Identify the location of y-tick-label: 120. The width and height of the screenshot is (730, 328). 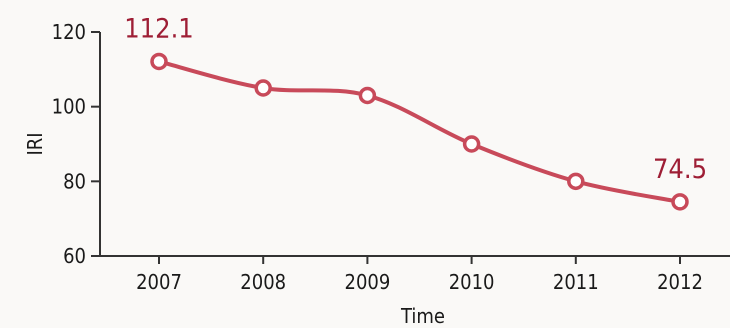
(69, 32).